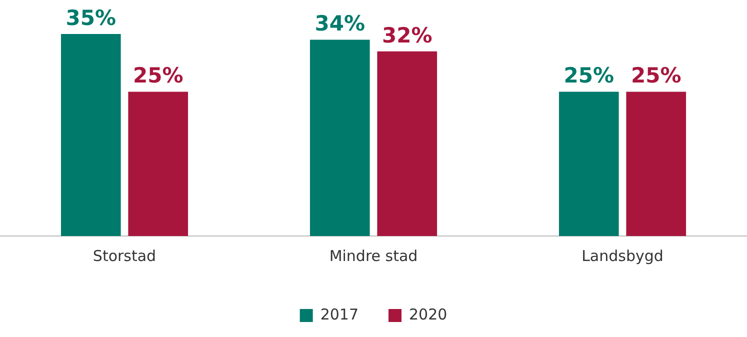 The width and height of the screenshot is (747, 337). I want to click on x-tick-label: Storstad, so click(124, 255).